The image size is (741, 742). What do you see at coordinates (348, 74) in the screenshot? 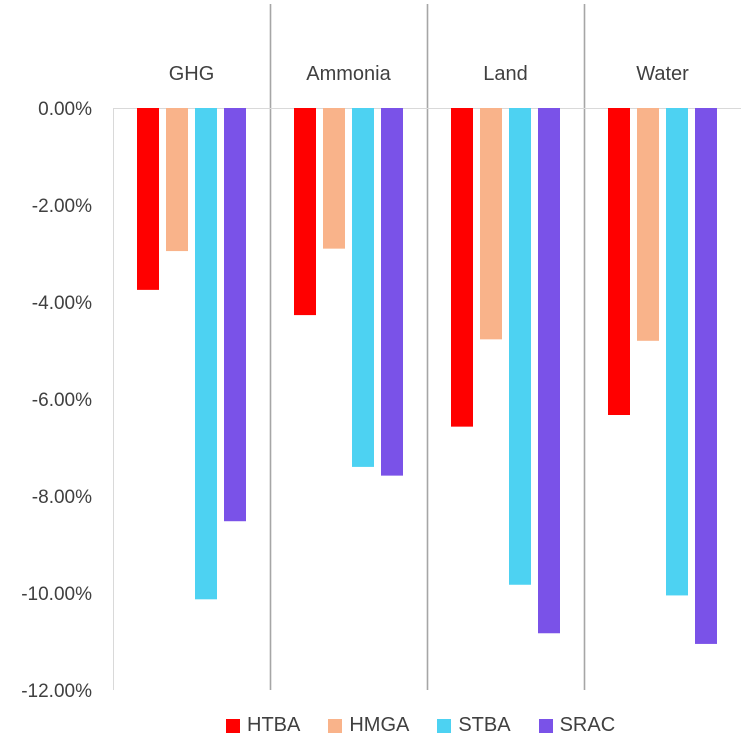
I see `category-label: Ammonia` at bounding box center [348, 74].